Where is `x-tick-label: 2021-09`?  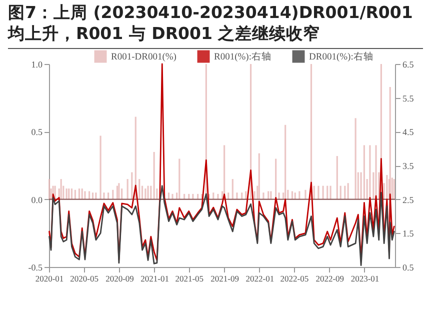
x-tick-label: 2021-09 is located at coordinates (224, 279).